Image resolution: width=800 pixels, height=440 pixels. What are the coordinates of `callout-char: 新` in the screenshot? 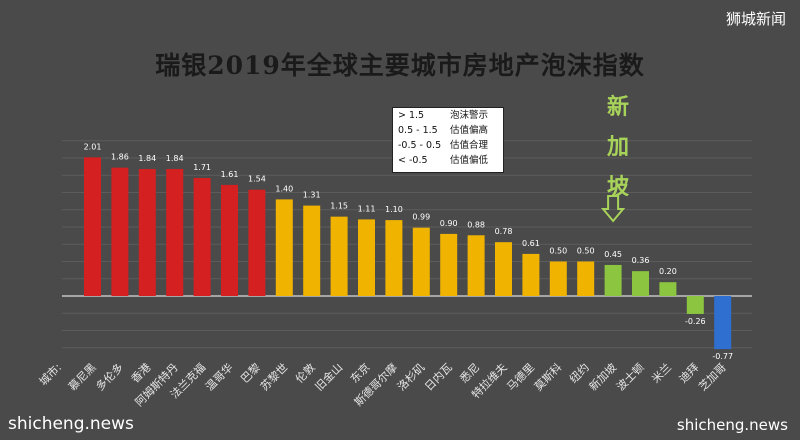 It's located at (617, 107).